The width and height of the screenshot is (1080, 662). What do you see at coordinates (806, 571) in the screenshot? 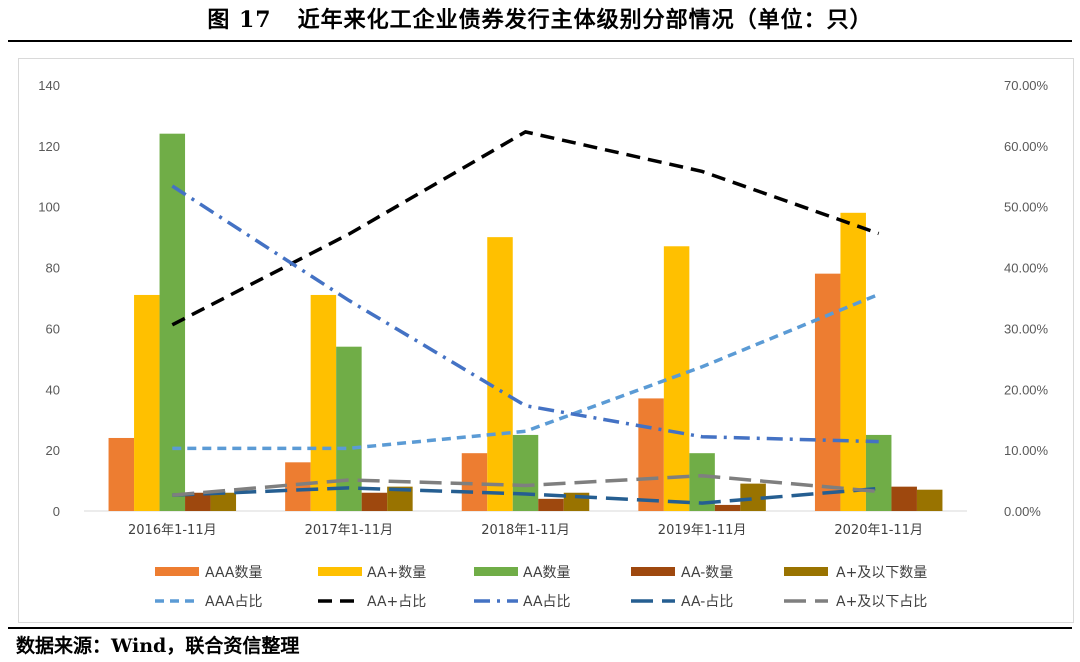
I see `legend-swatch-aplus-below` at bounding box center [806, 571].